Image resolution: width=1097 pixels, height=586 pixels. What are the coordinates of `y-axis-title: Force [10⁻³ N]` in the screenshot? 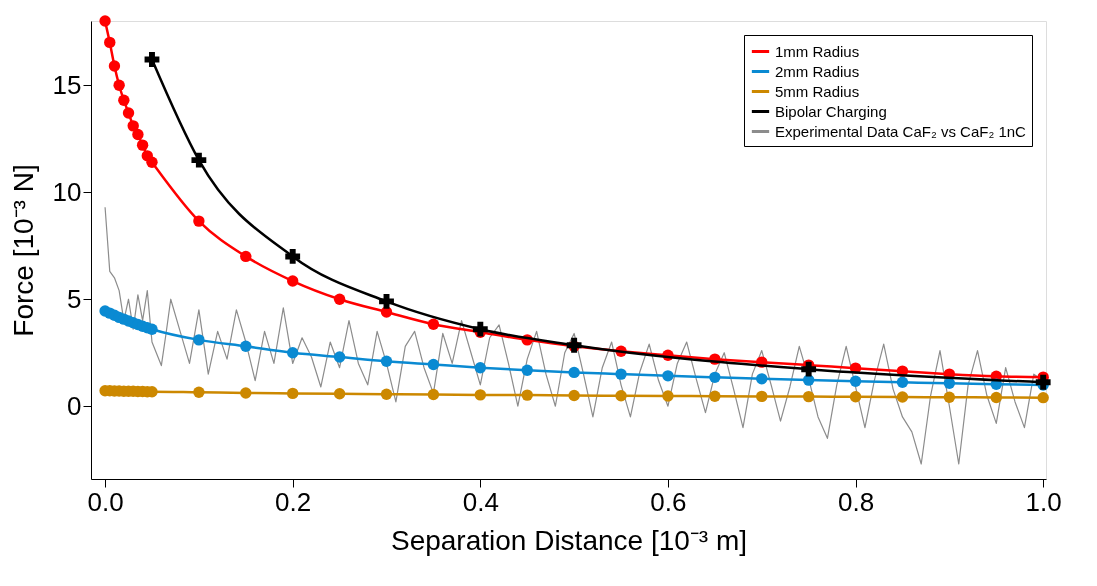 It's located at (23, 250).